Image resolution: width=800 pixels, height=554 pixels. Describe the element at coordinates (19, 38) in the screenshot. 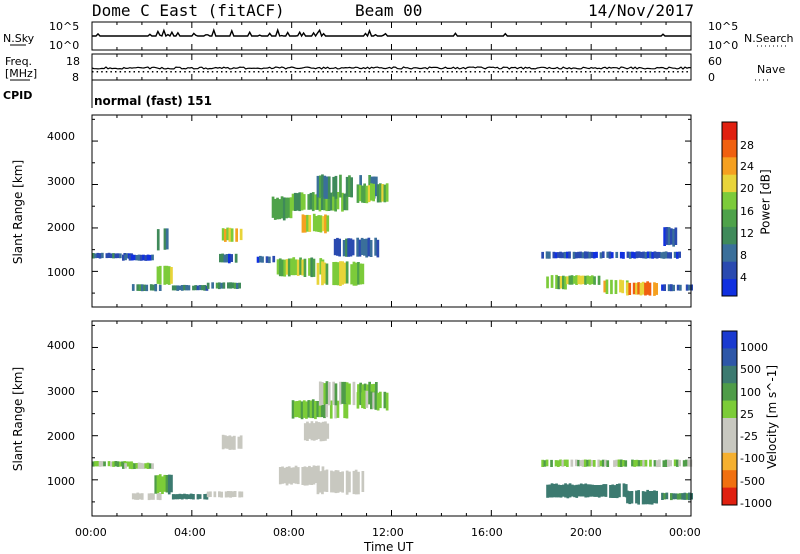

I see `nsky-label: N.Sky` at that location.